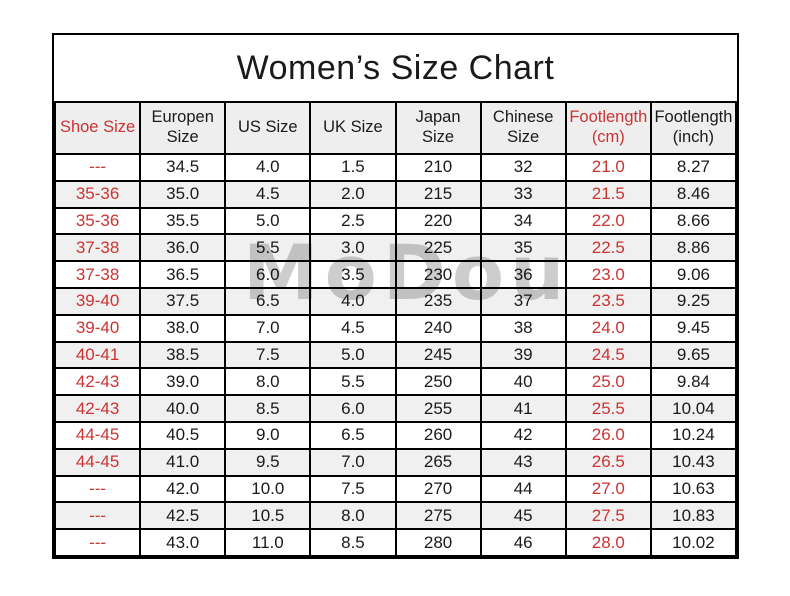 This screenshot has width=790, height=596. Describe the element at coordinates (693, 167) in the screenshot. I see `table-cell: 8.27` at that location.